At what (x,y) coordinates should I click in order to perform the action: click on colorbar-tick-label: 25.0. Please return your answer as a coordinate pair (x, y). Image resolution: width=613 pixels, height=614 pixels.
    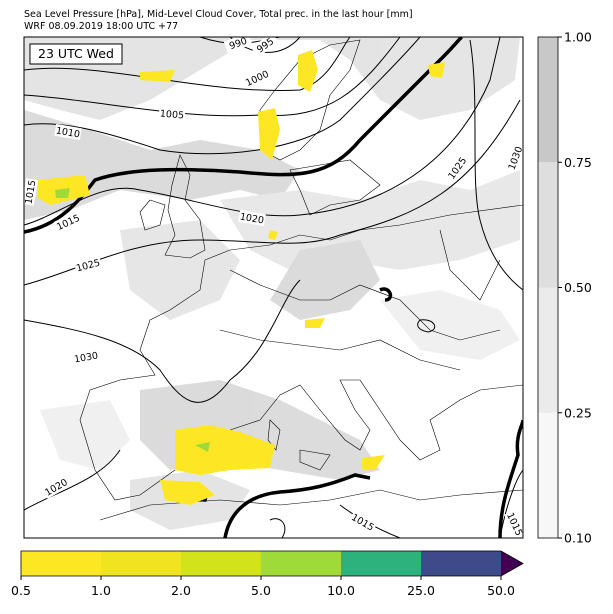
    Looking at the image, I should click on (421, 590).